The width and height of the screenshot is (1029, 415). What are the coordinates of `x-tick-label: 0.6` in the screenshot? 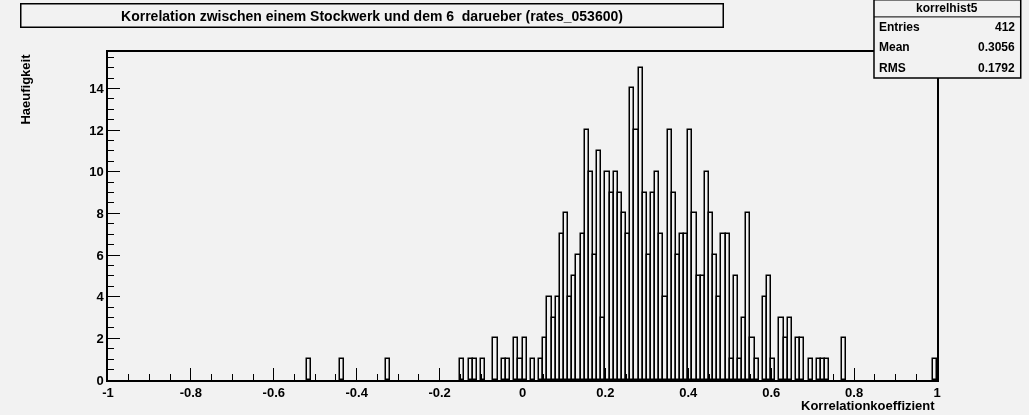 It's located at (771, 393).